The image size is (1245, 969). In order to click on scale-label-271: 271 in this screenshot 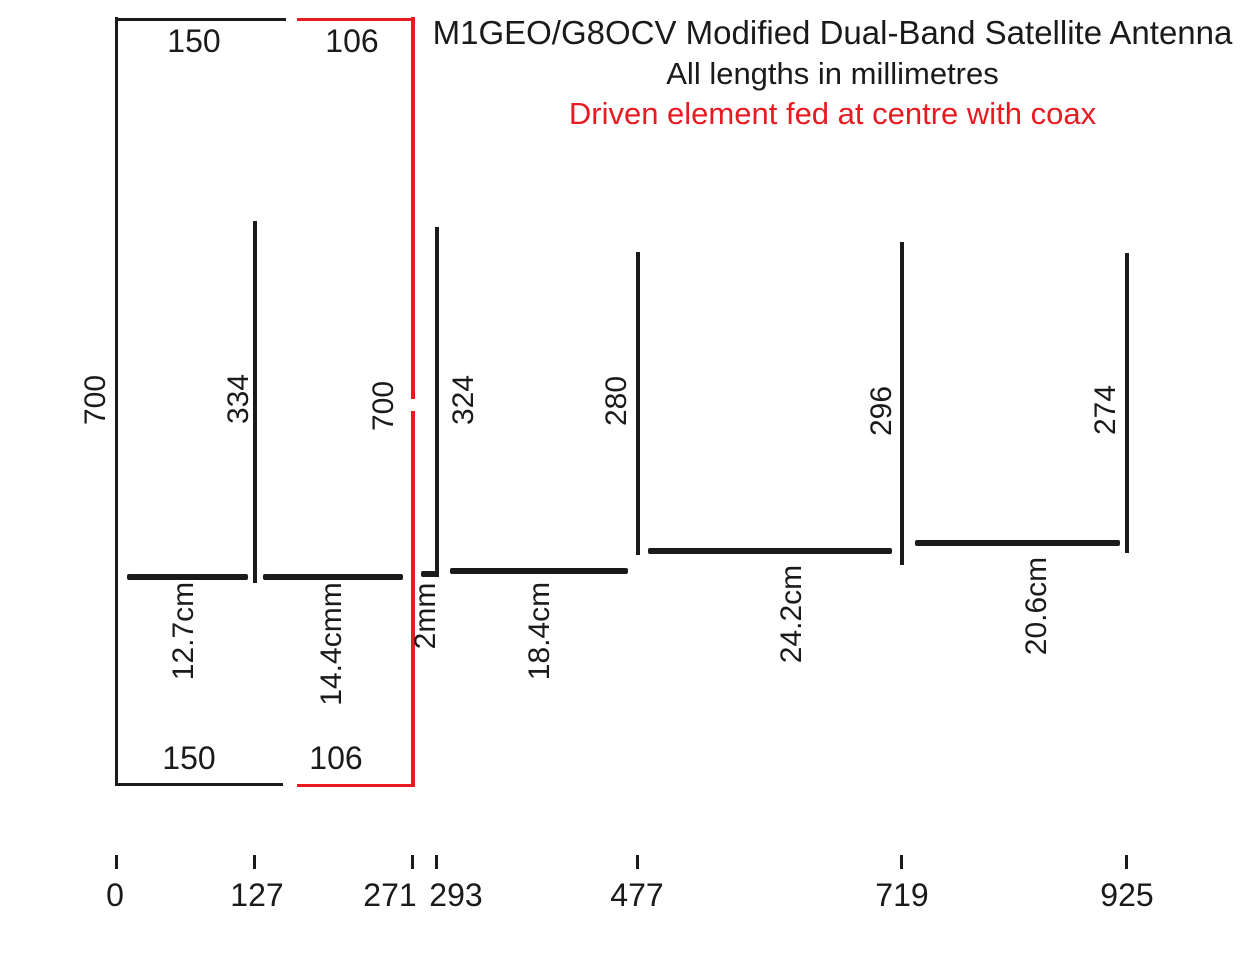, I will do `click(390, 895)`.